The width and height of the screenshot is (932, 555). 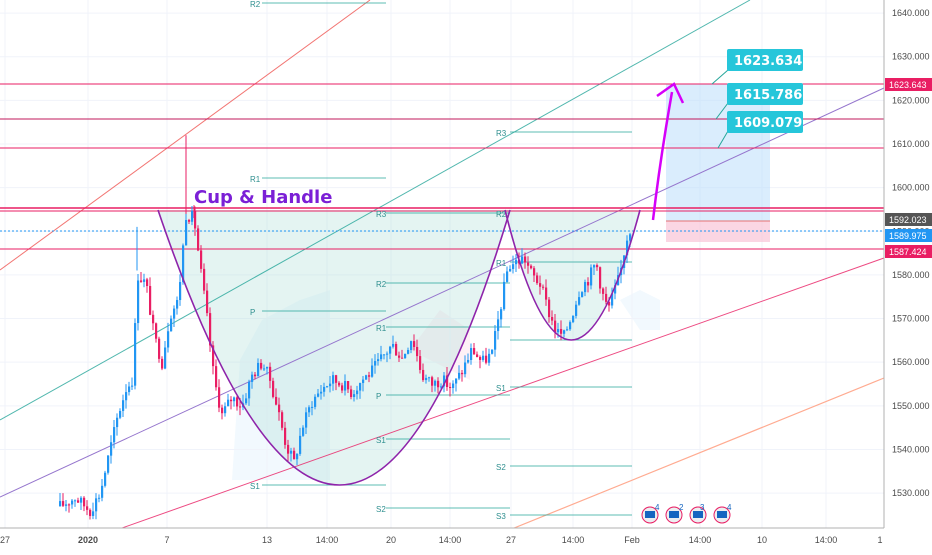 I want to click on event-flag-icon: 2, so click(x=674, y=513).